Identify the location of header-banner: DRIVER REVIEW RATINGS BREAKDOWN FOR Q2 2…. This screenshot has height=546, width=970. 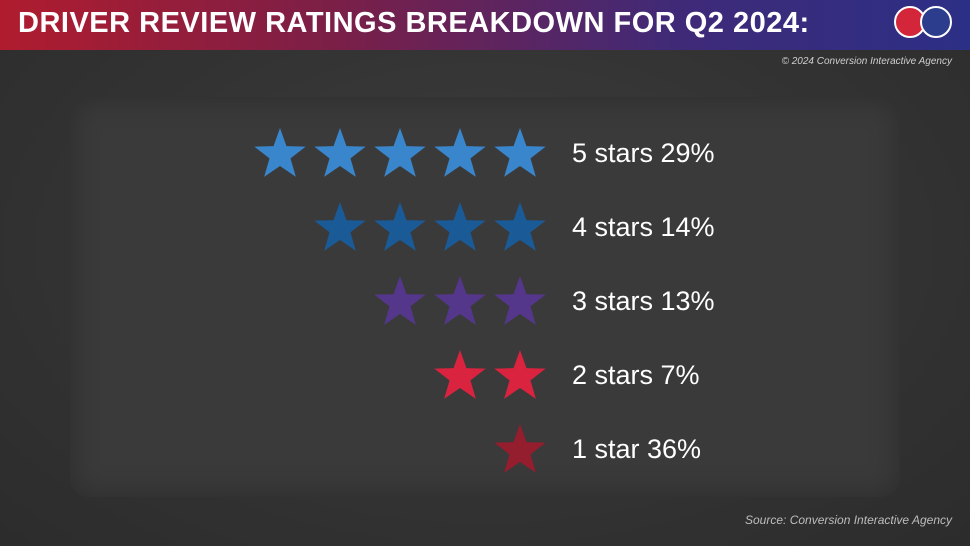
(485, 25).